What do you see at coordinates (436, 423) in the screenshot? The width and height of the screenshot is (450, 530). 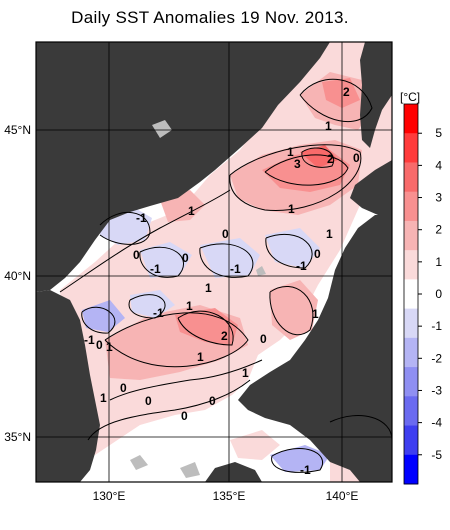 I see `colorbar-tick-label: -4` at bounding box center [436, 423].